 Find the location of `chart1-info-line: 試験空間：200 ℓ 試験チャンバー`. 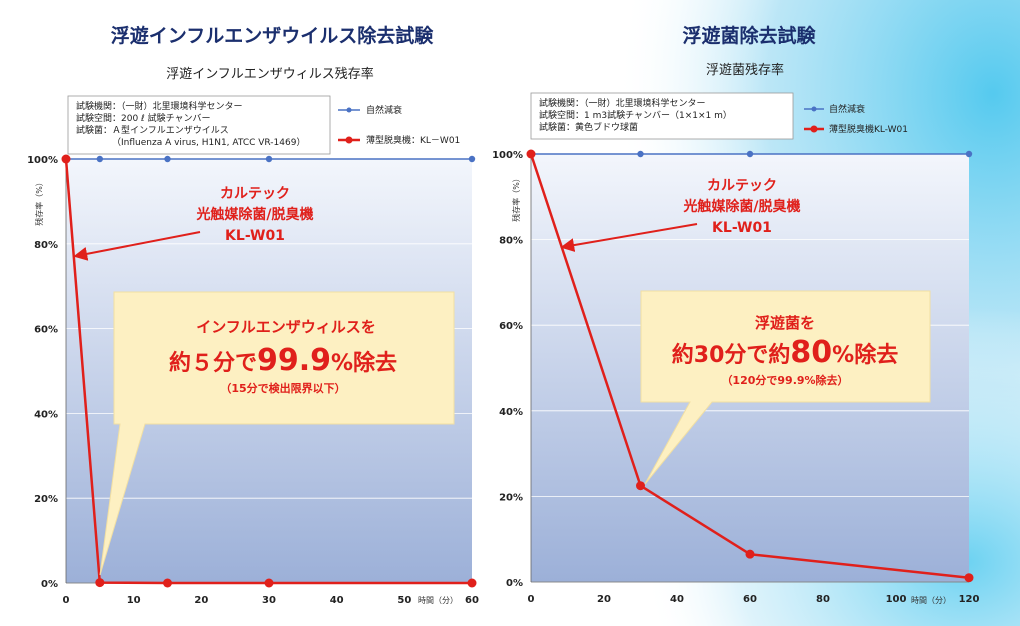

chart1-info-line: 試験空間：200 ℓ 試験チャンバー is located at coordinates (143, 118).